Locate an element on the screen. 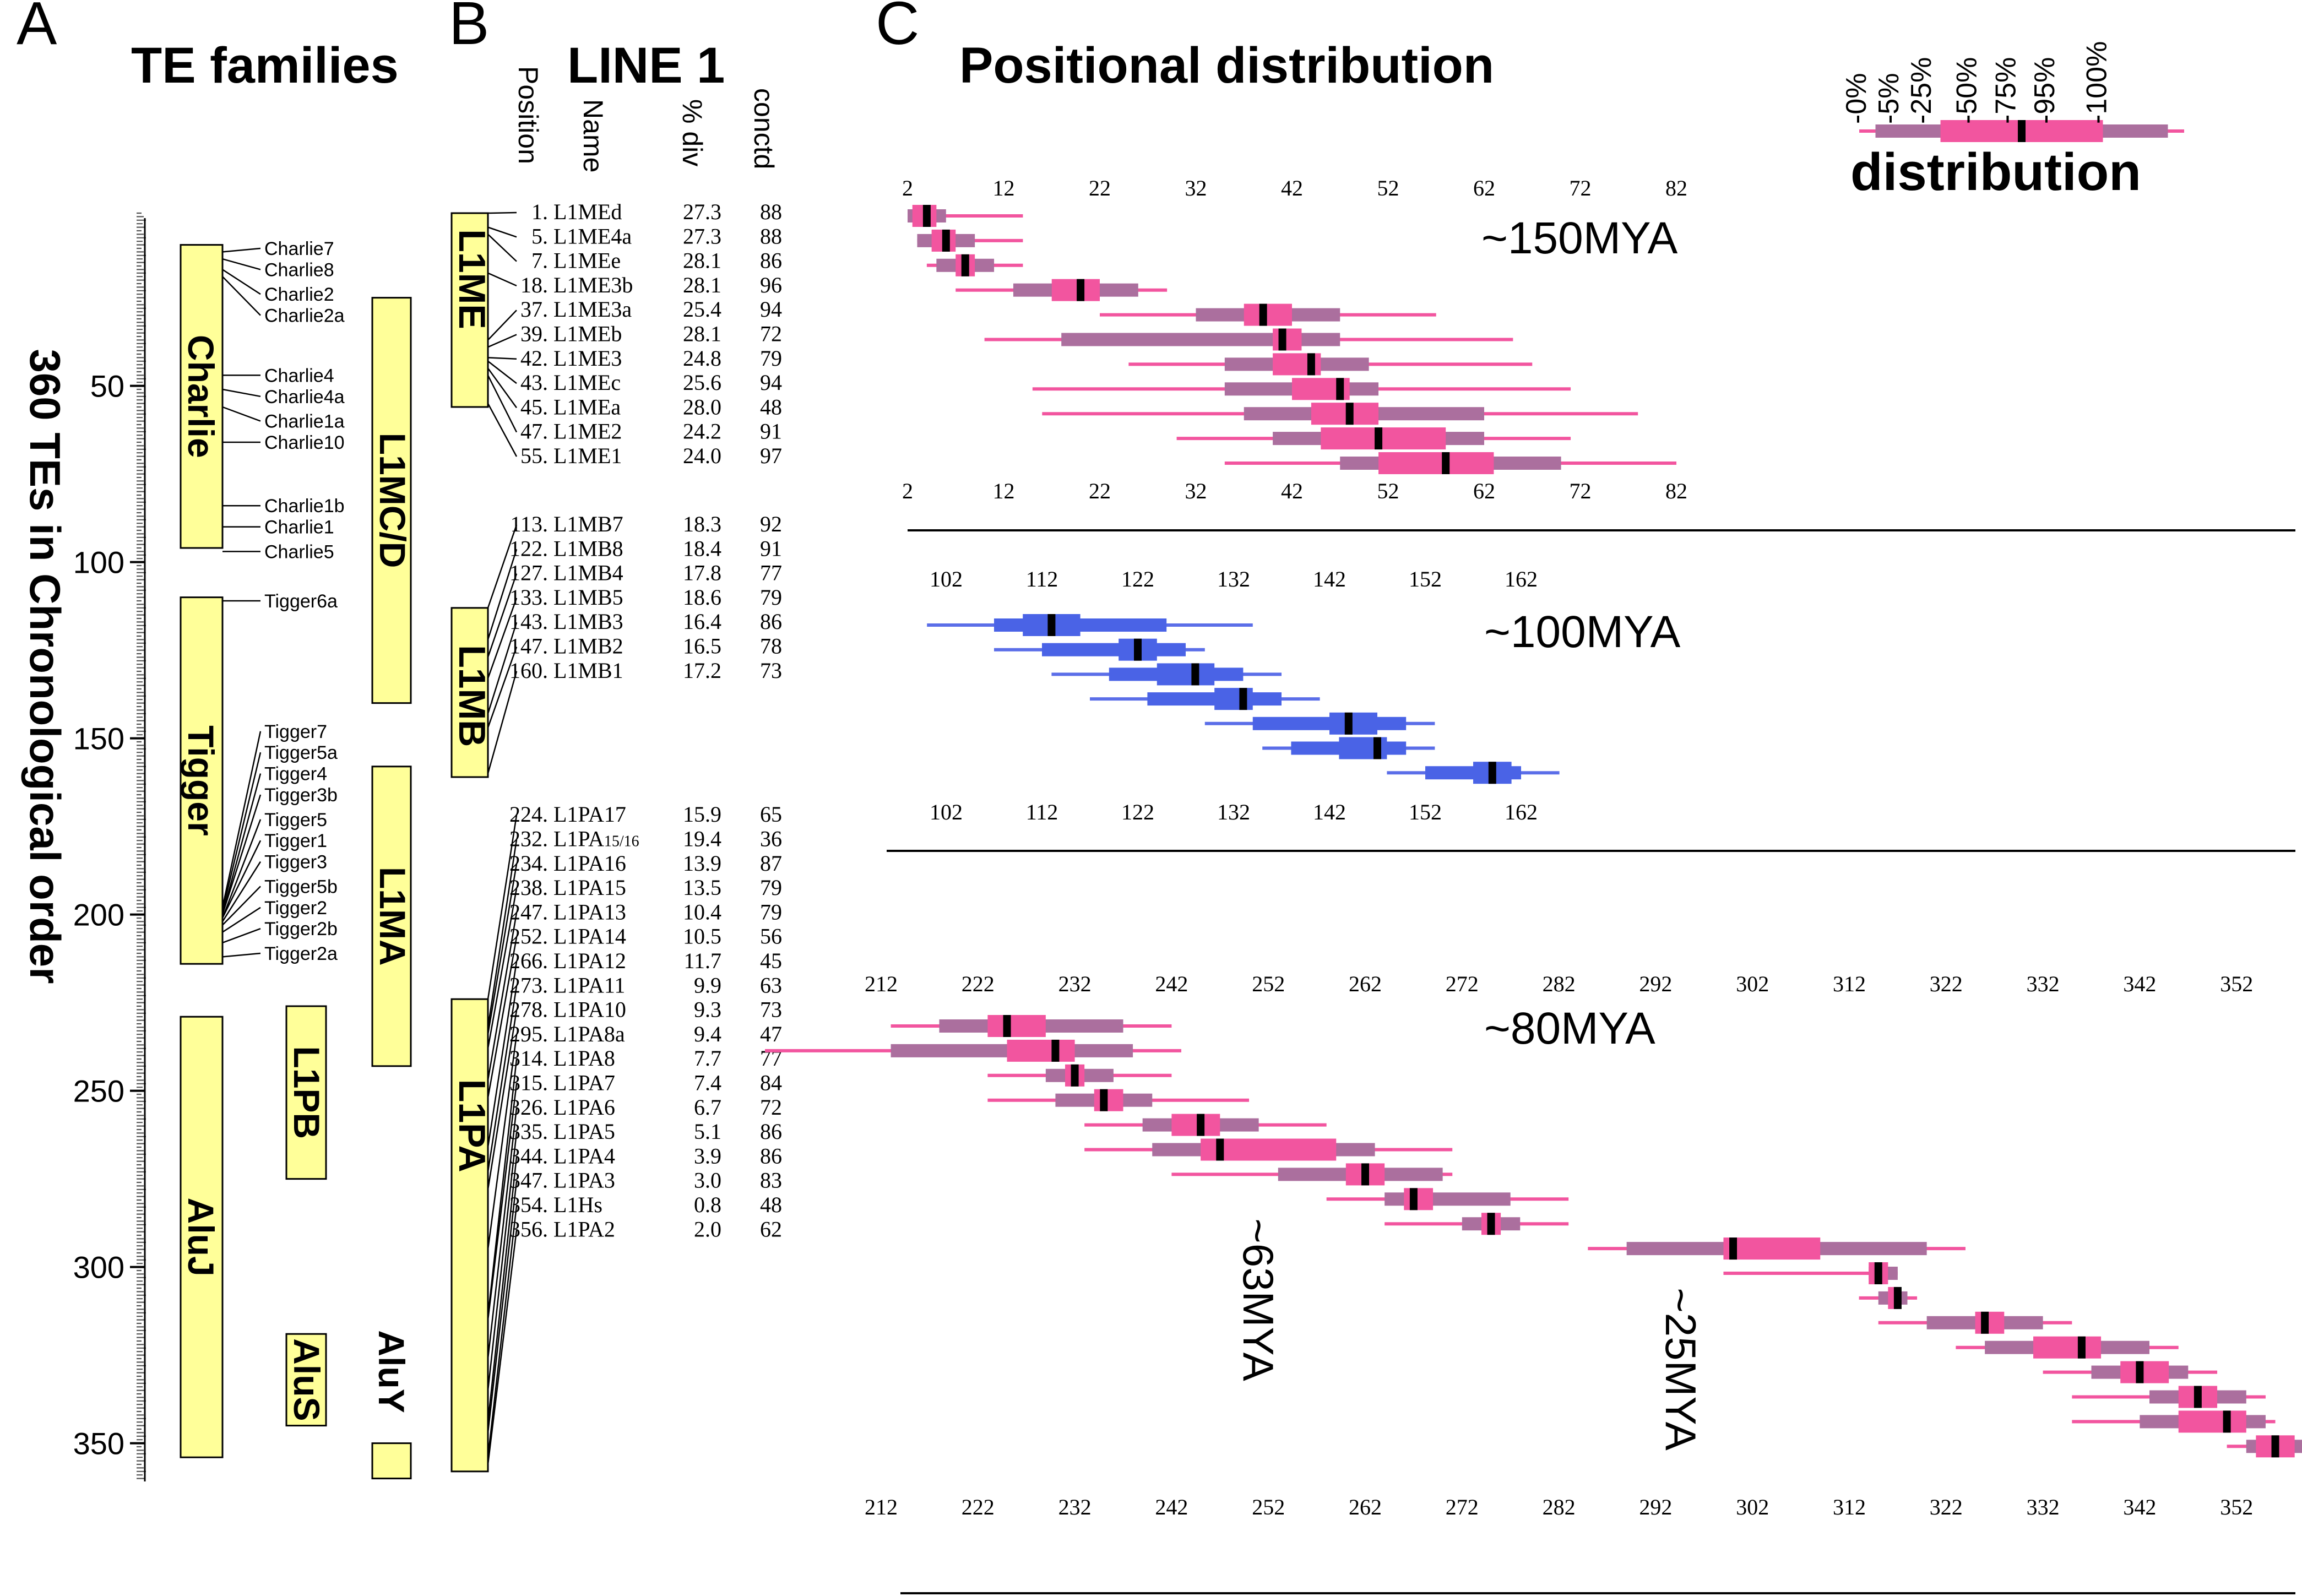  axis-tick-label-bottom: 252 is located at coordinates (1268, 1507).